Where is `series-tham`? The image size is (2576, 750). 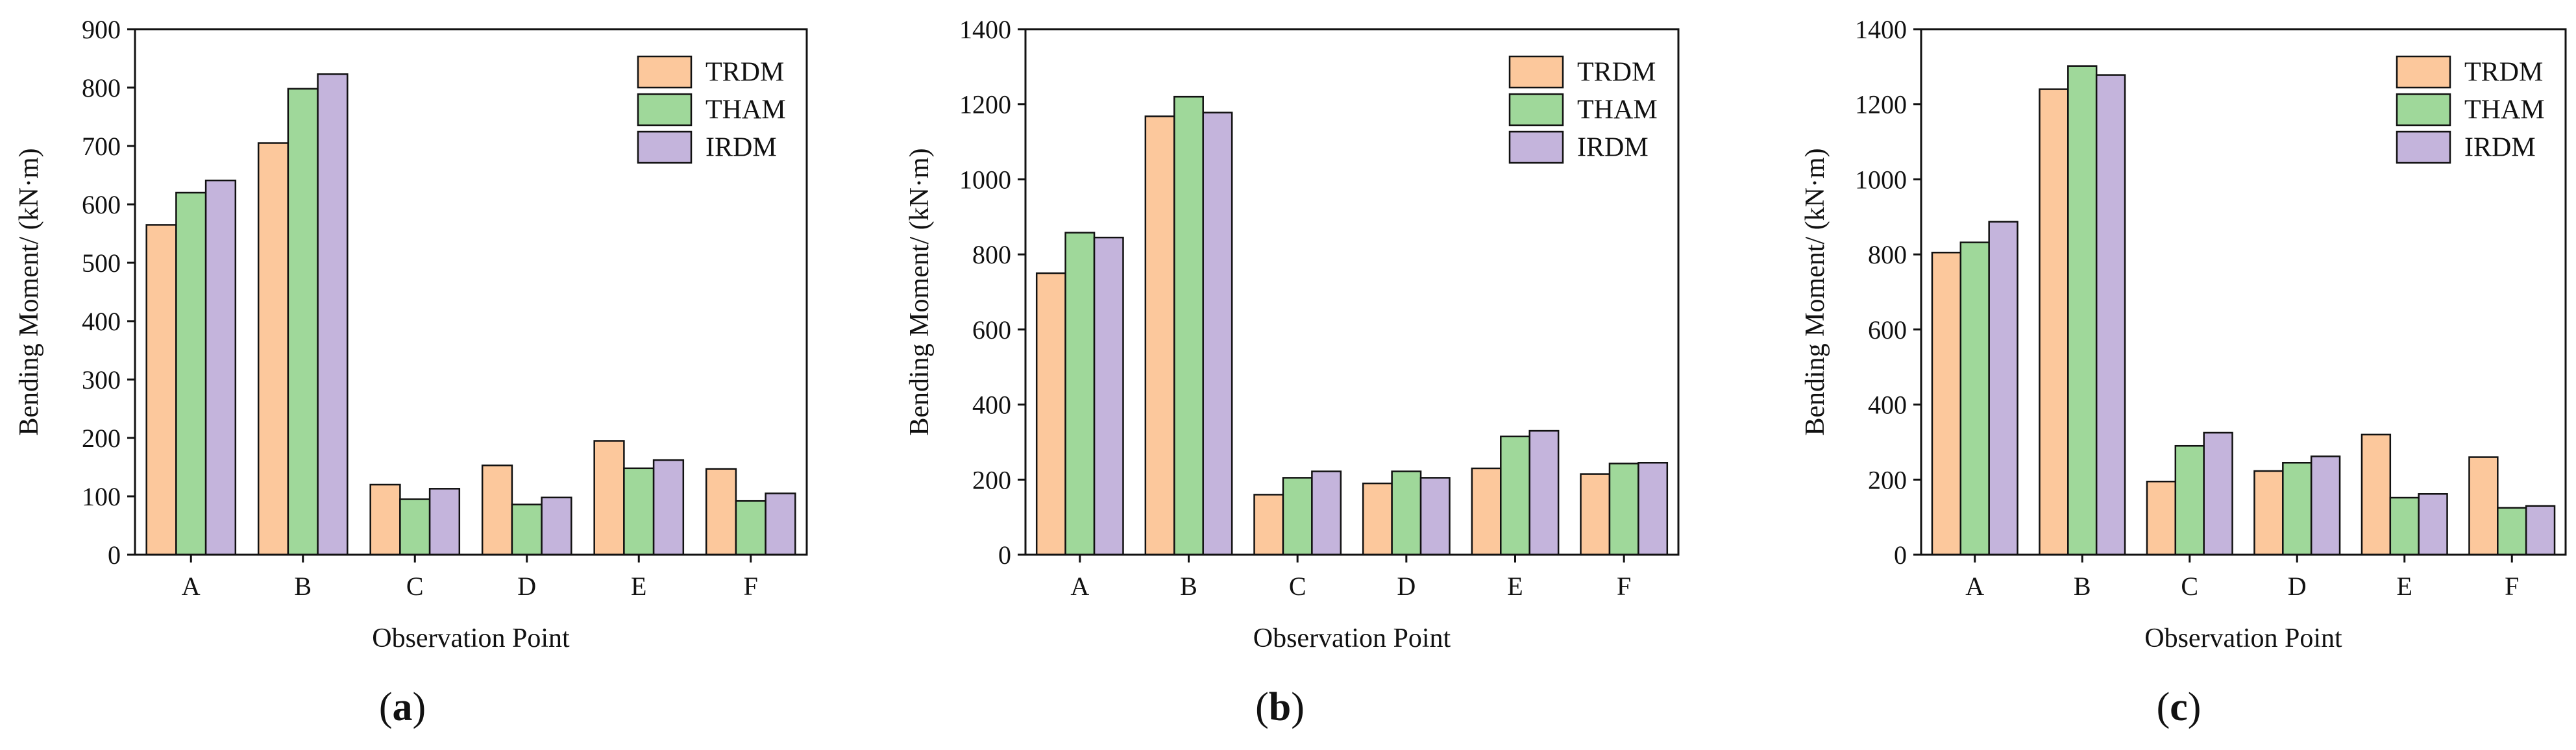 series-tham is located at coordinates (2243, 310).